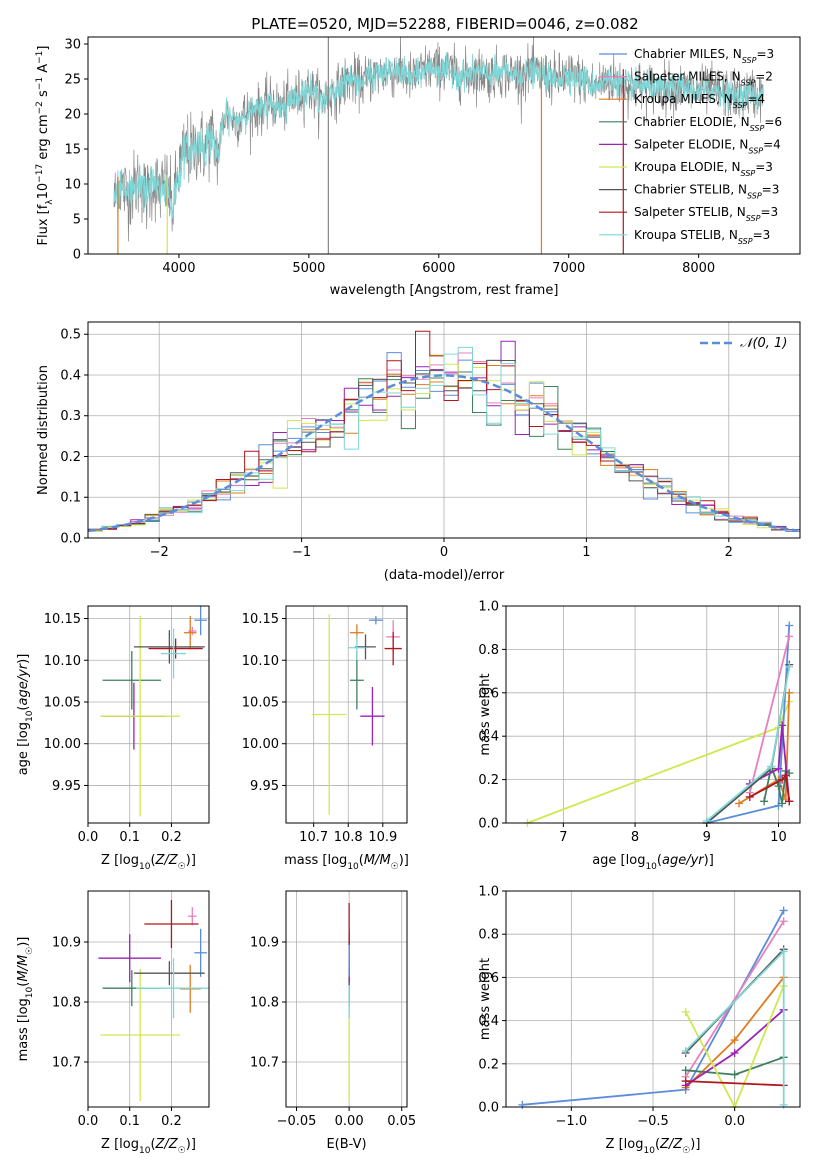  What do you see at coordinates (178, 268) in the screenshot?
I see `x-tick-label: 4000` at bounding box center [178, 268].